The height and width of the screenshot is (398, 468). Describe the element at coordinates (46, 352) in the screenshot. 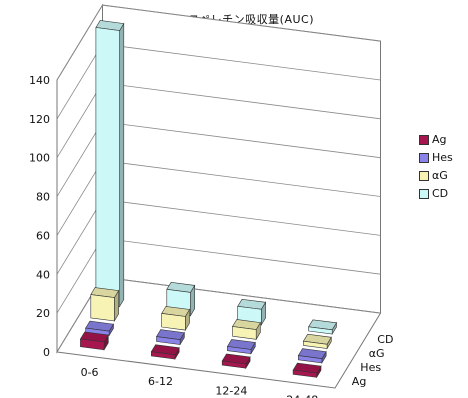

I see `y-tick-label: 0` at that location.